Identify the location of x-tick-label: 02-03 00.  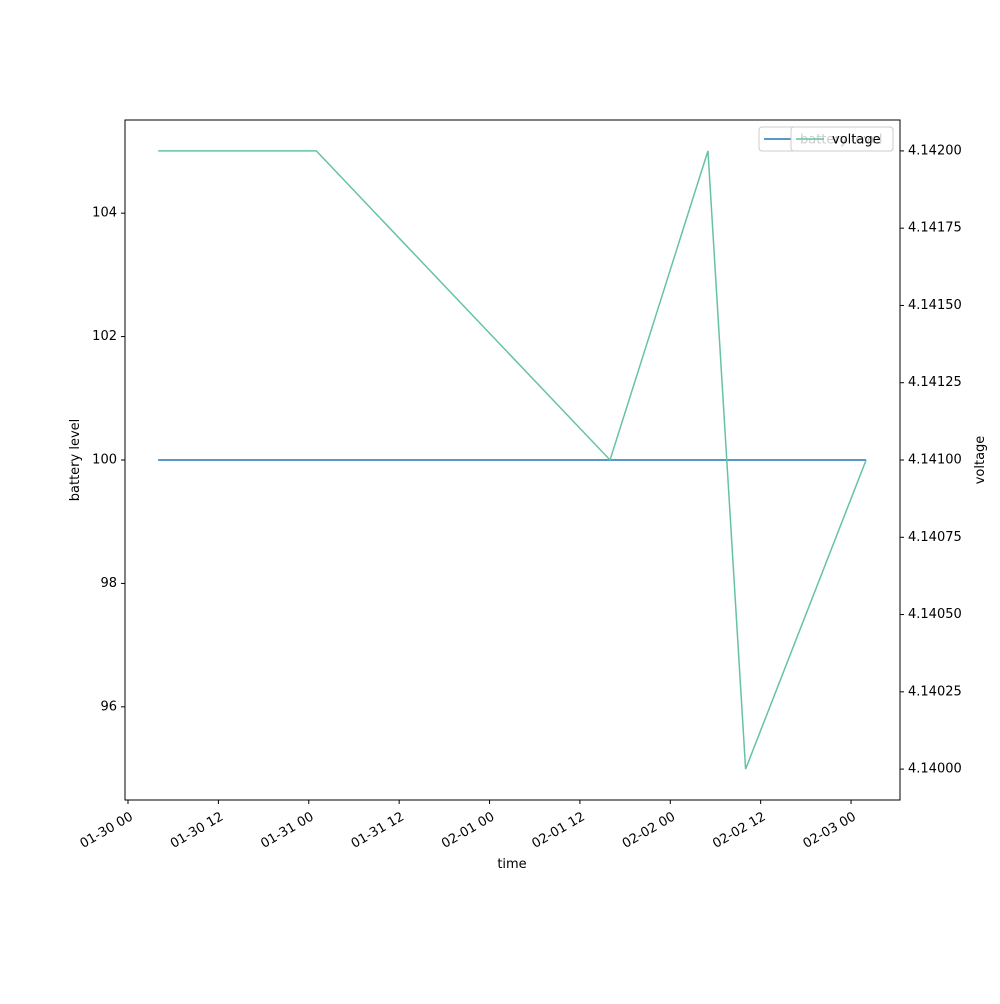
(830, 831).